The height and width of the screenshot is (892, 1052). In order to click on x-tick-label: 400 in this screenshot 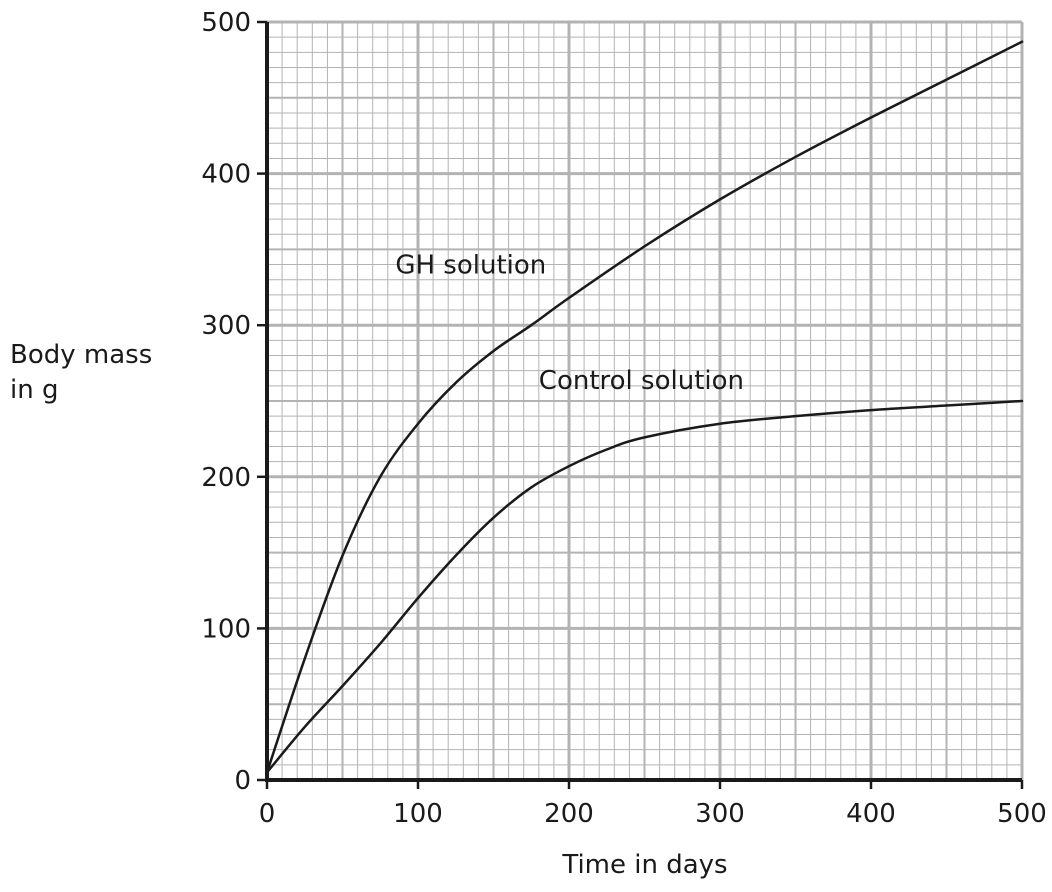, I will do `click(871, 814)`.